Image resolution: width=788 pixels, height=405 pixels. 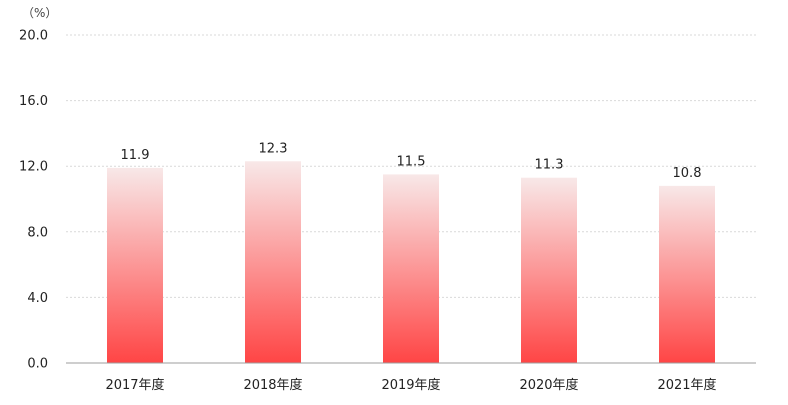 What do you see at coordinates (687, 173) in the screenshot?
I see `bar-value-label-4: 10.8` at bounding box center [687, 173].